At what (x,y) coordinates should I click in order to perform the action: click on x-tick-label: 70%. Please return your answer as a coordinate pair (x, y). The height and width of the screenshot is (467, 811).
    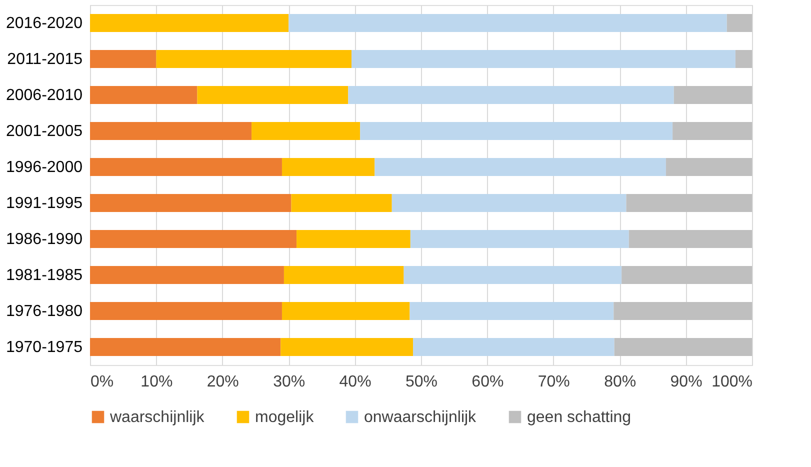
    Looking at the image, I should click on (554, 382).